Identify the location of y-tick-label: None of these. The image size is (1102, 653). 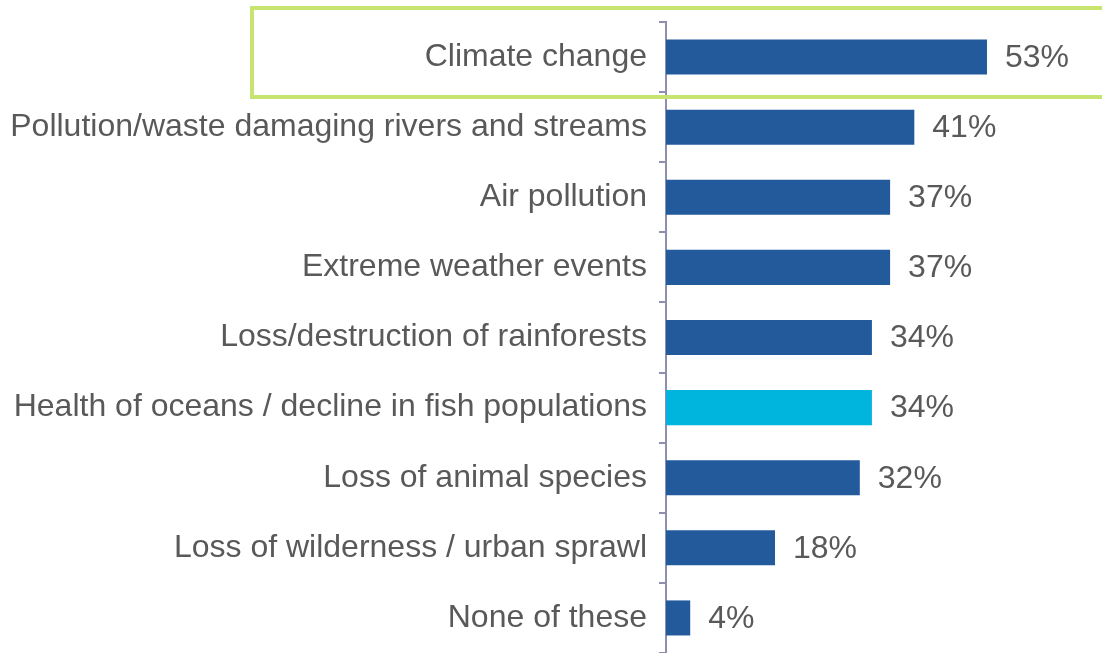
(547, 615).